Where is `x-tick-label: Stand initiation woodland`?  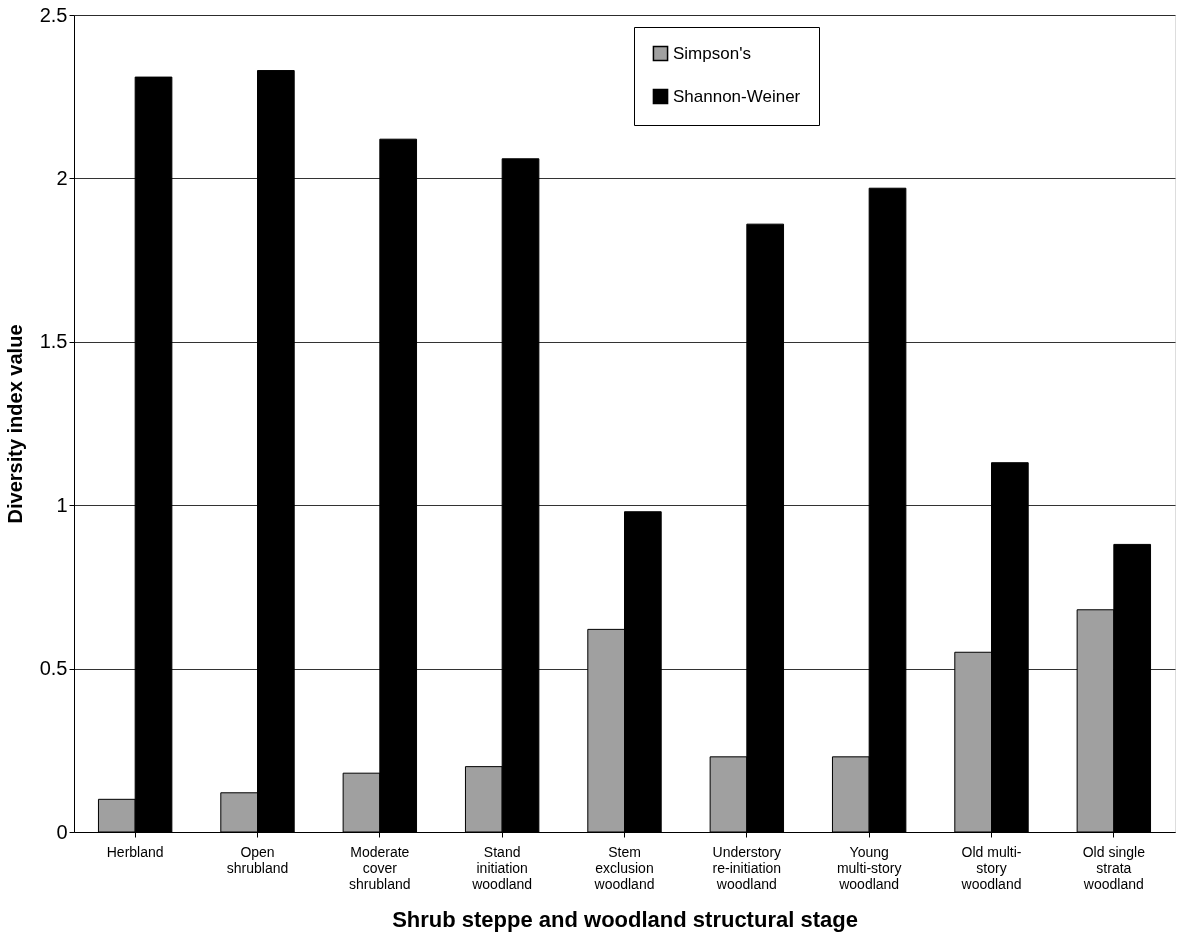
x-tick-label: Stand initiation woodland is located at coordinates (502, 867).